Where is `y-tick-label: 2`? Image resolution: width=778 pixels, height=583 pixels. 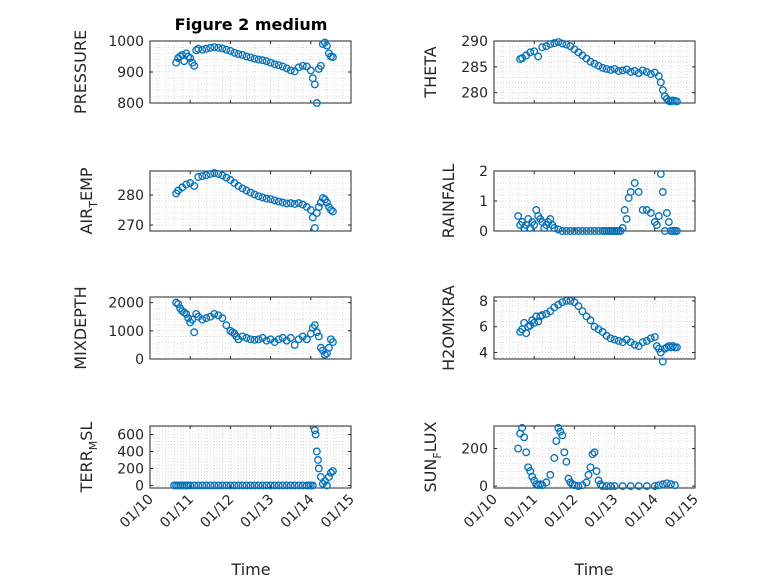
y-tick-label: 2 is located at coordinates (483, 172).